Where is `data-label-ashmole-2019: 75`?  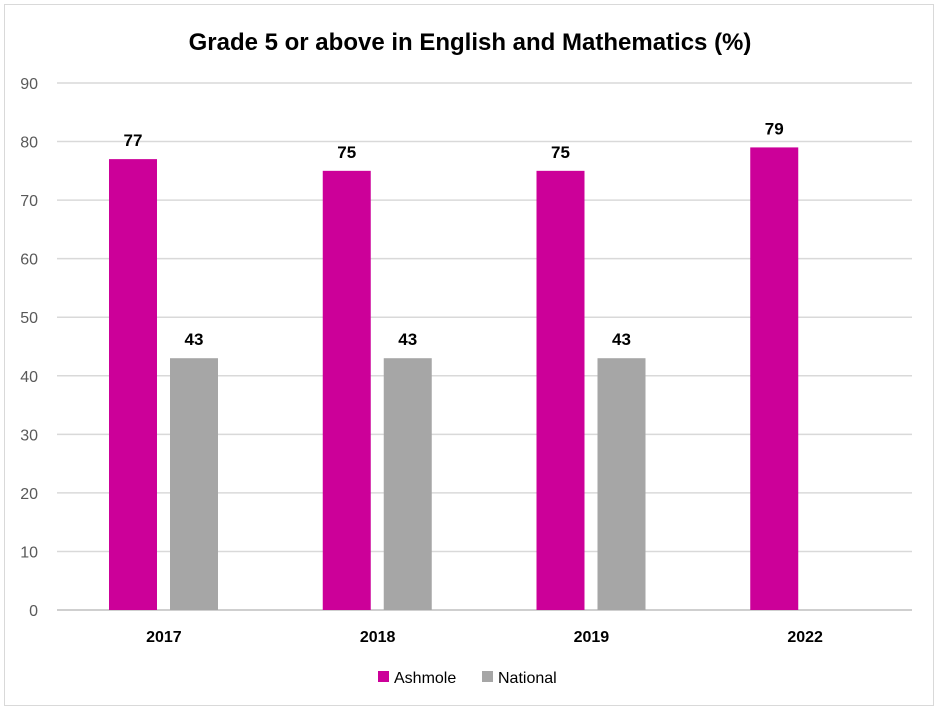
data-label-ashmole-2019: 75 is located at coordinates (560, 152).